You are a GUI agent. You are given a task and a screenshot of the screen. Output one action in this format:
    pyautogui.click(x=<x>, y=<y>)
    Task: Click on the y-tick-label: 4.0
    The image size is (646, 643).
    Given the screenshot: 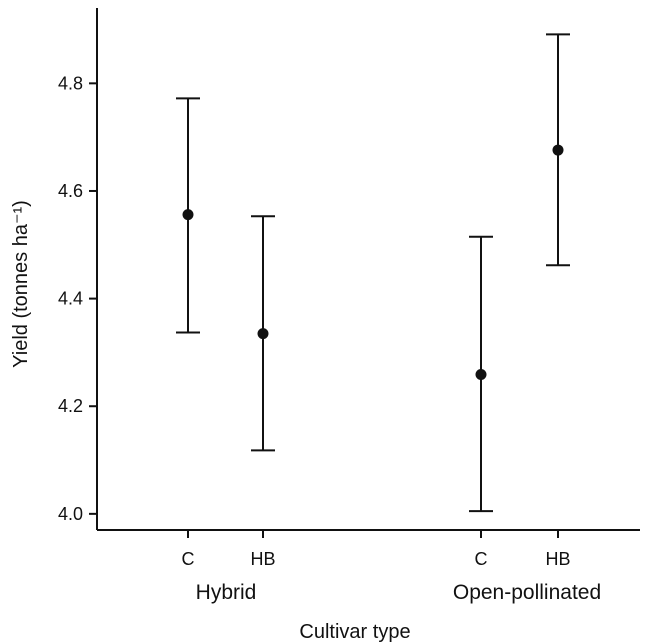 What is the action you would take?
    pyautogui.click(x=70, y=514)
    